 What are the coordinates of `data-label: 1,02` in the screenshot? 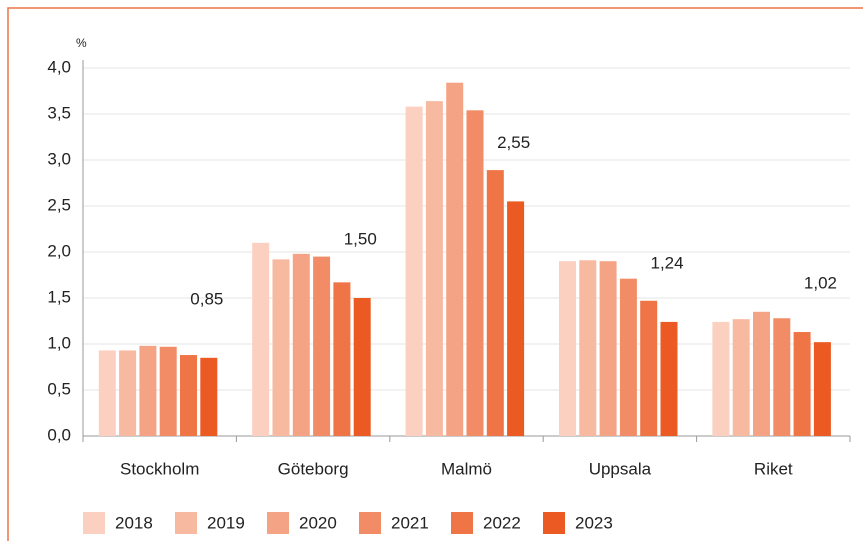 It's located at (820, 283).